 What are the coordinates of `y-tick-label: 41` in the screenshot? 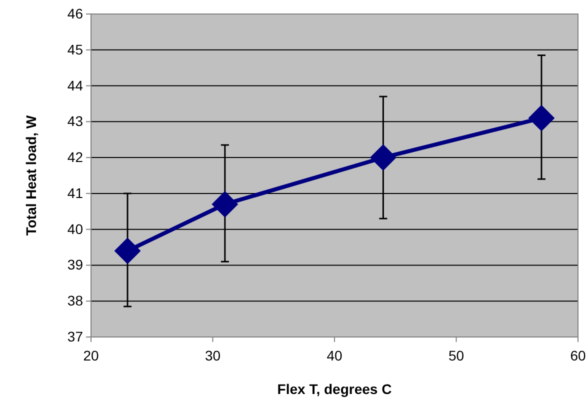 It's located at (75, 192).